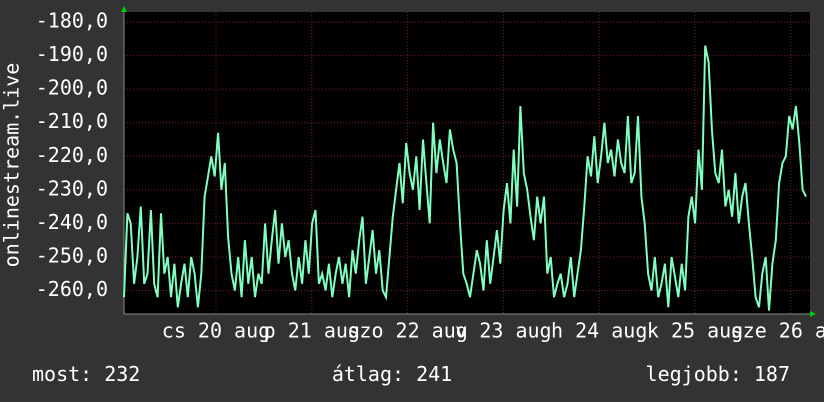 The width and height of the screenshot is (824, 402). What do you see at coordinates (72, 54) in the screenshot?
I see `y-tick-label: -190,0` at bounding box center [72, 54].